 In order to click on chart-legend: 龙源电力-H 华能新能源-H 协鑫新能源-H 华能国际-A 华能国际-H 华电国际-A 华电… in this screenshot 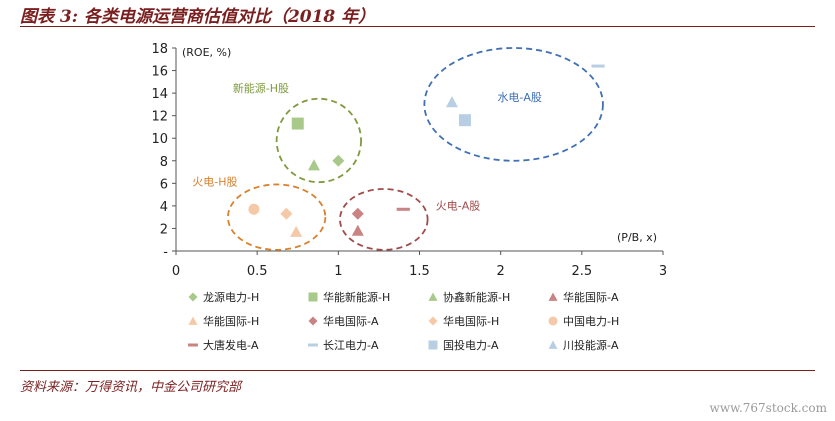, I will do `click(425, 321)`.